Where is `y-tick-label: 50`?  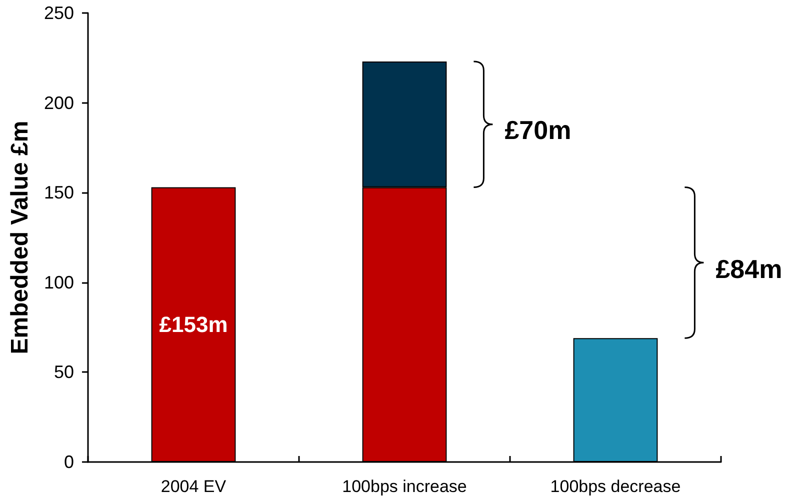
y-tick-label: 50 is located at coordinates (64, 372).